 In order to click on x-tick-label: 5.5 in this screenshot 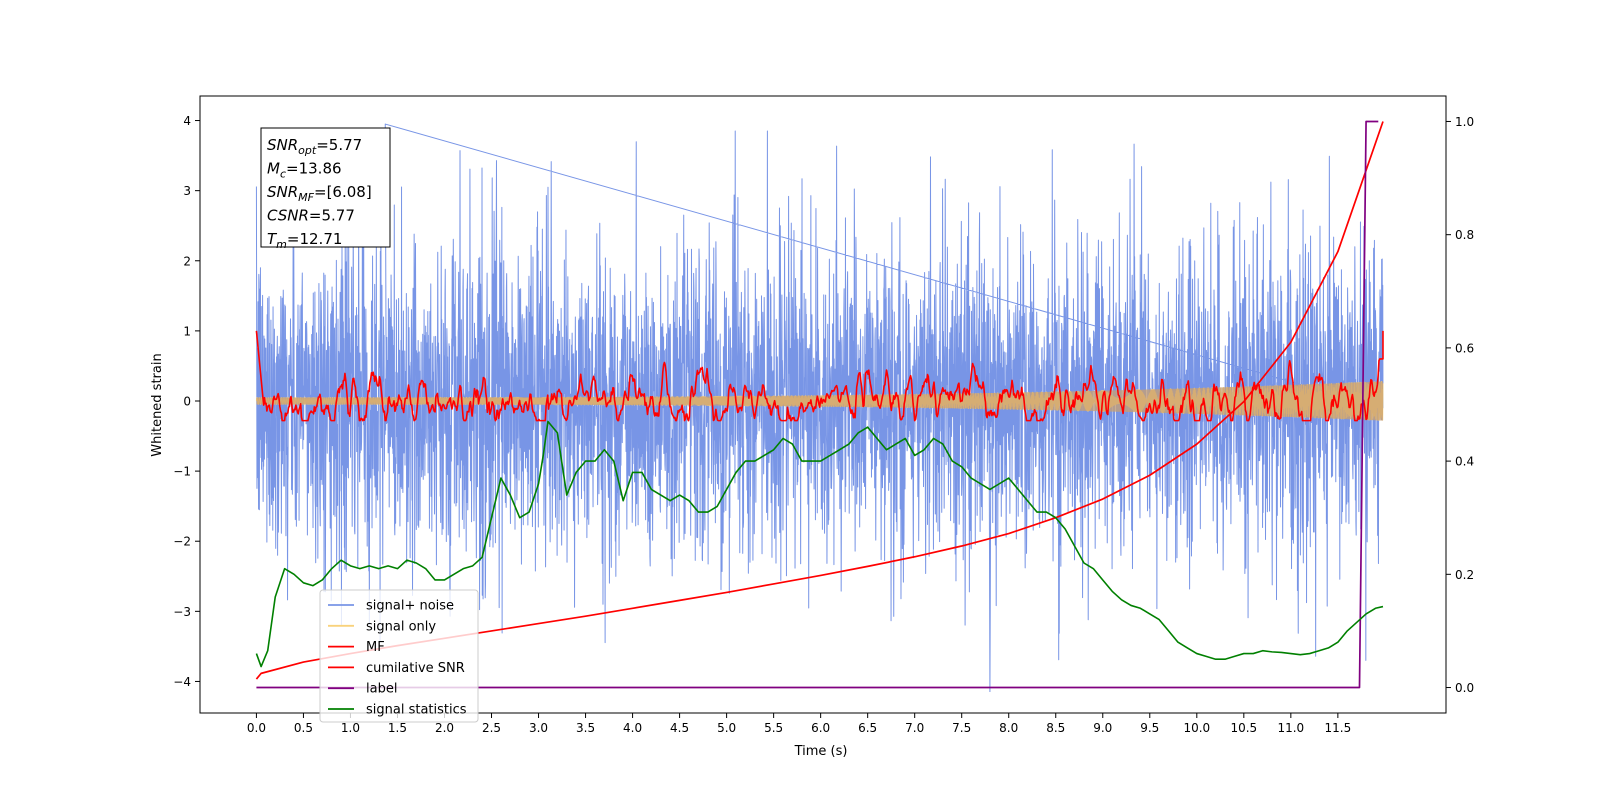, I will do `click(773, 728)`.